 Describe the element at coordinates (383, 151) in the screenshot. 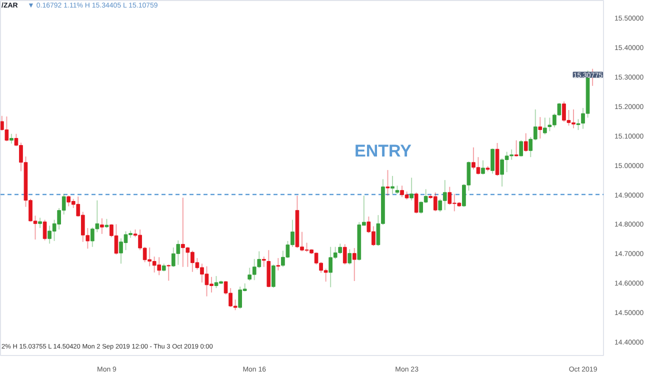

I see `annotation: ENTRY` at that location.